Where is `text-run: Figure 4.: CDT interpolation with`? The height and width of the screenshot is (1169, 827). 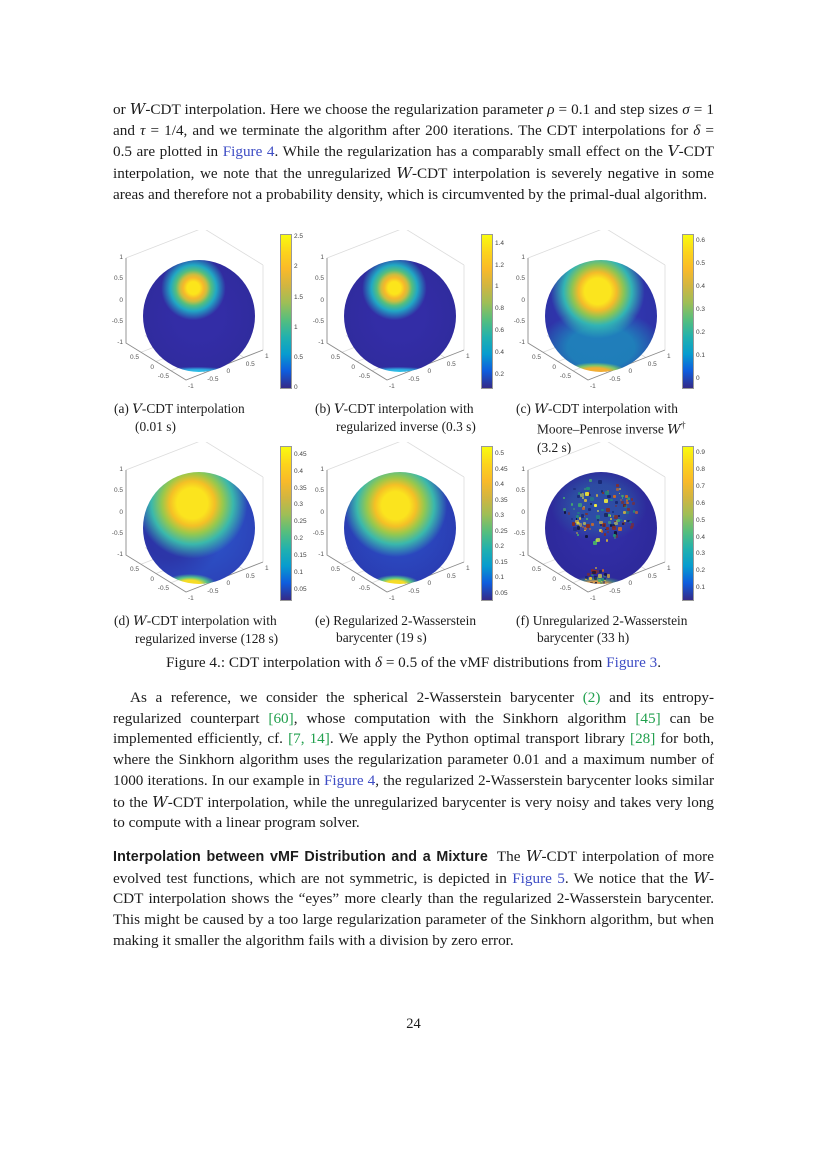
text-run: Figure 4.: CDT interpolation with is located at coordinates (270, 662).